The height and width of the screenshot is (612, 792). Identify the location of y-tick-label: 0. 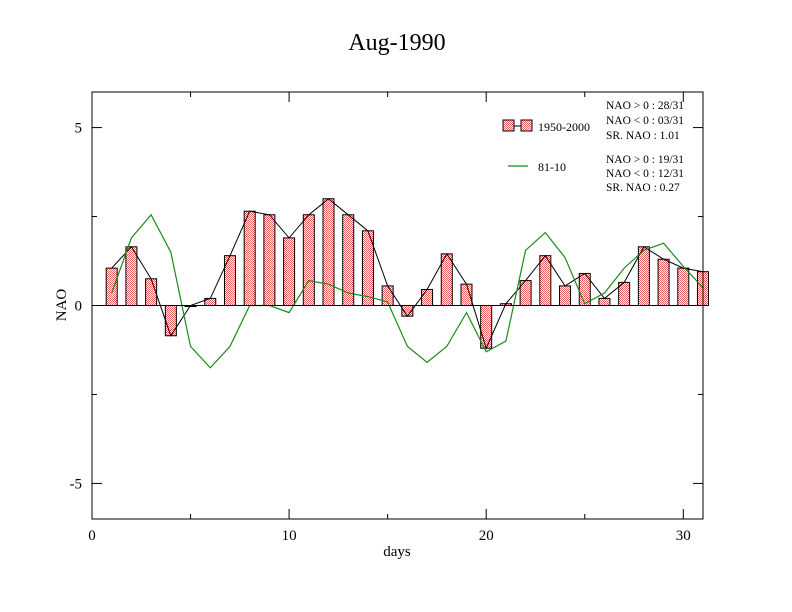
(79, 307).